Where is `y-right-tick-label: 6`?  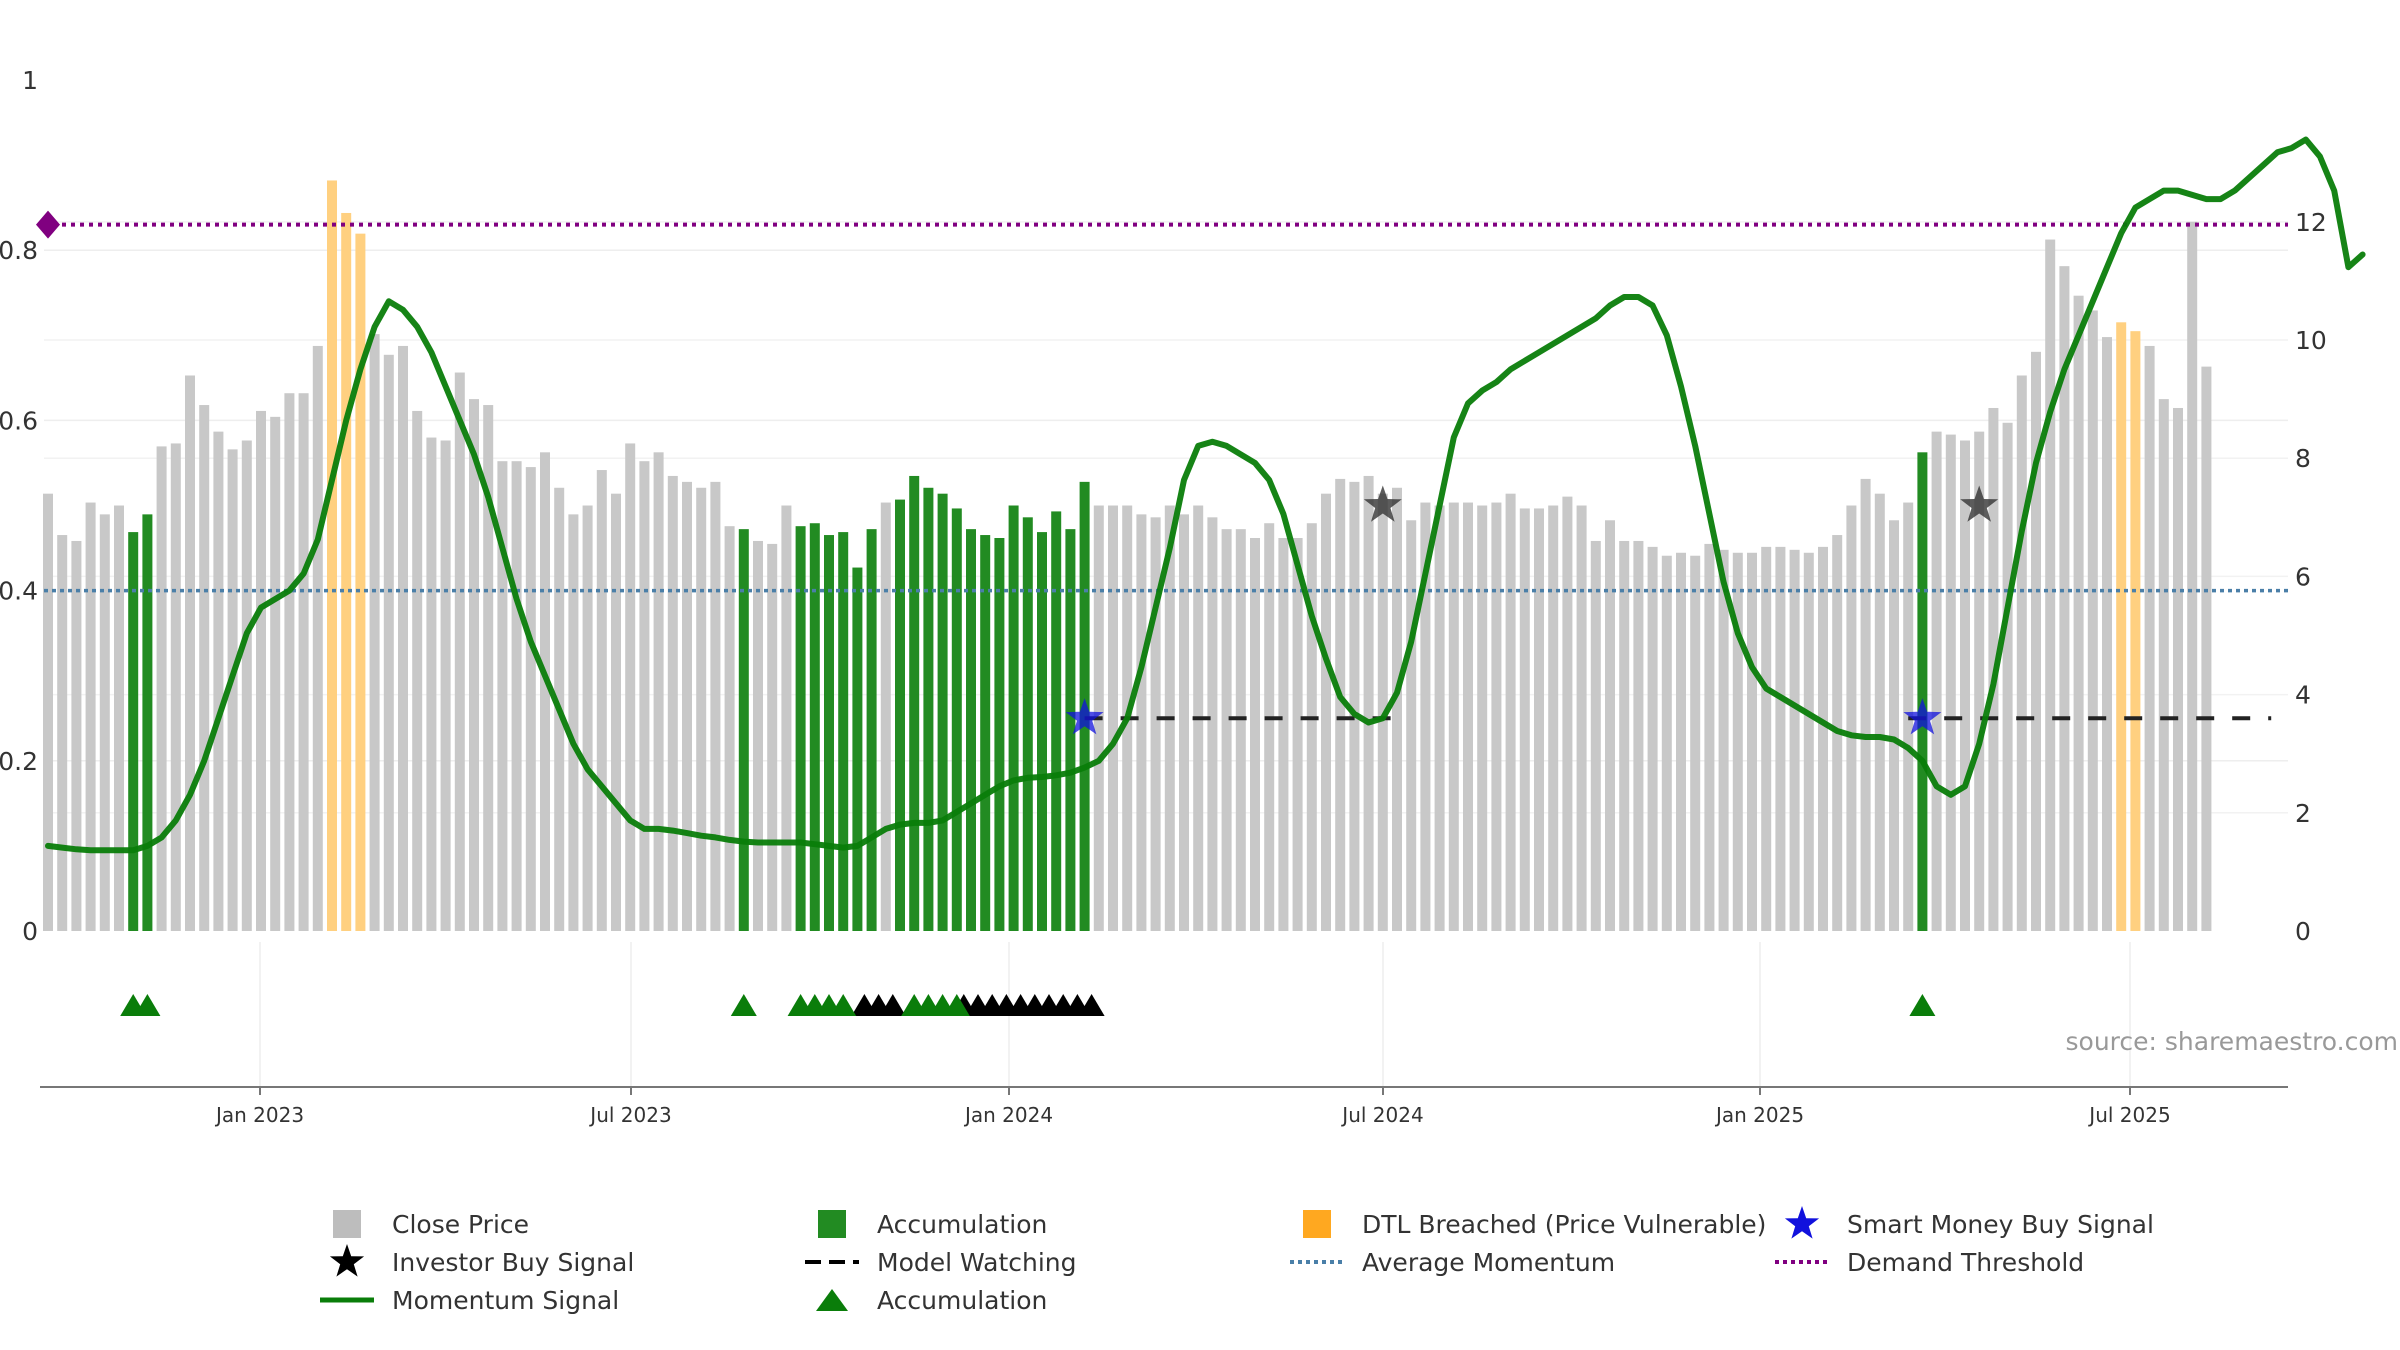 y-right-tick-label: 6 is located at coordinates (2303, 576).